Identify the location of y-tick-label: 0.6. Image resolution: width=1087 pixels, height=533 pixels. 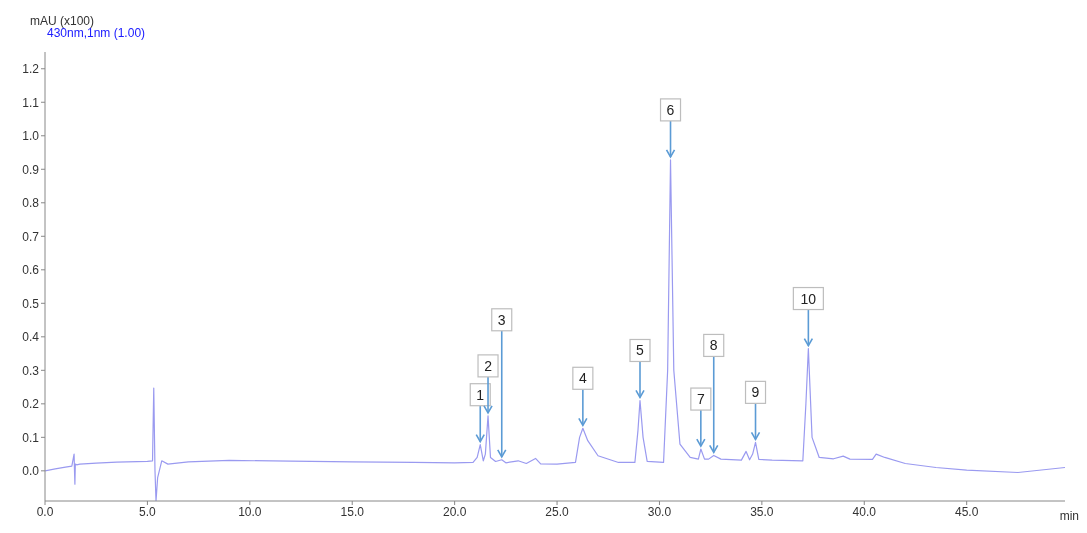
(31, 270).